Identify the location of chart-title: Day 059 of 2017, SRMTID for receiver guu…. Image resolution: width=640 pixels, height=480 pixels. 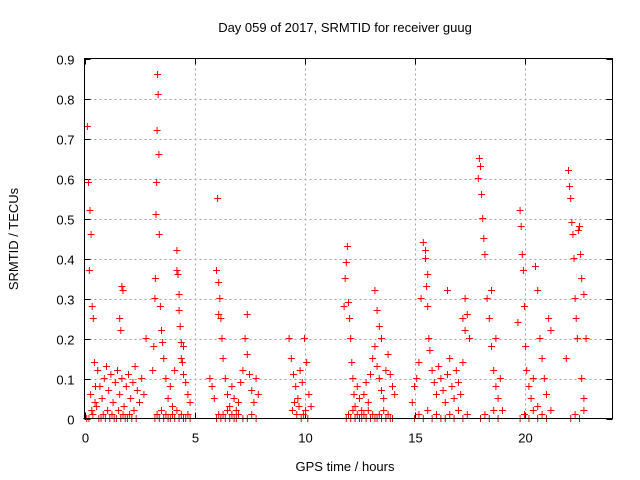
(345, 27).